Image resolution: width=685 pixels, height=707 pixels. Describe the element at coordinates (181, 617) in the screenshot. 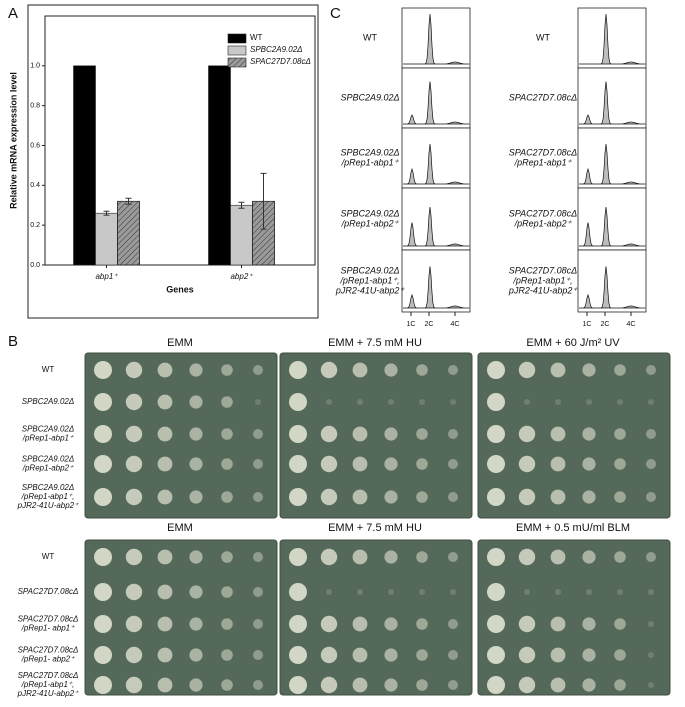

I see `plate` at that location.